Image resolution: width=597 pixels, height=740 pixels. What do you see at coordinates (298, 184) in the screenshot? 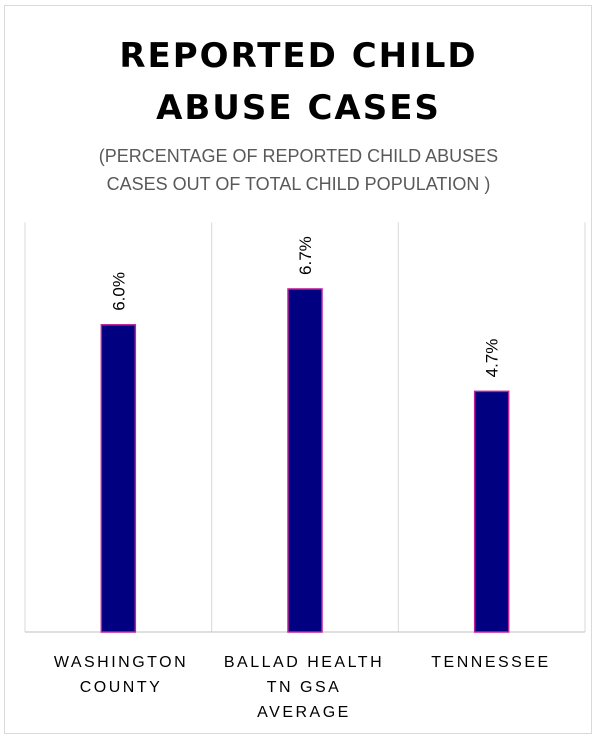
I see `chart-subtitle-line-2: CASES OUT OF TOTAL CHILD POPULATION )` at bounding box center [298, 184].